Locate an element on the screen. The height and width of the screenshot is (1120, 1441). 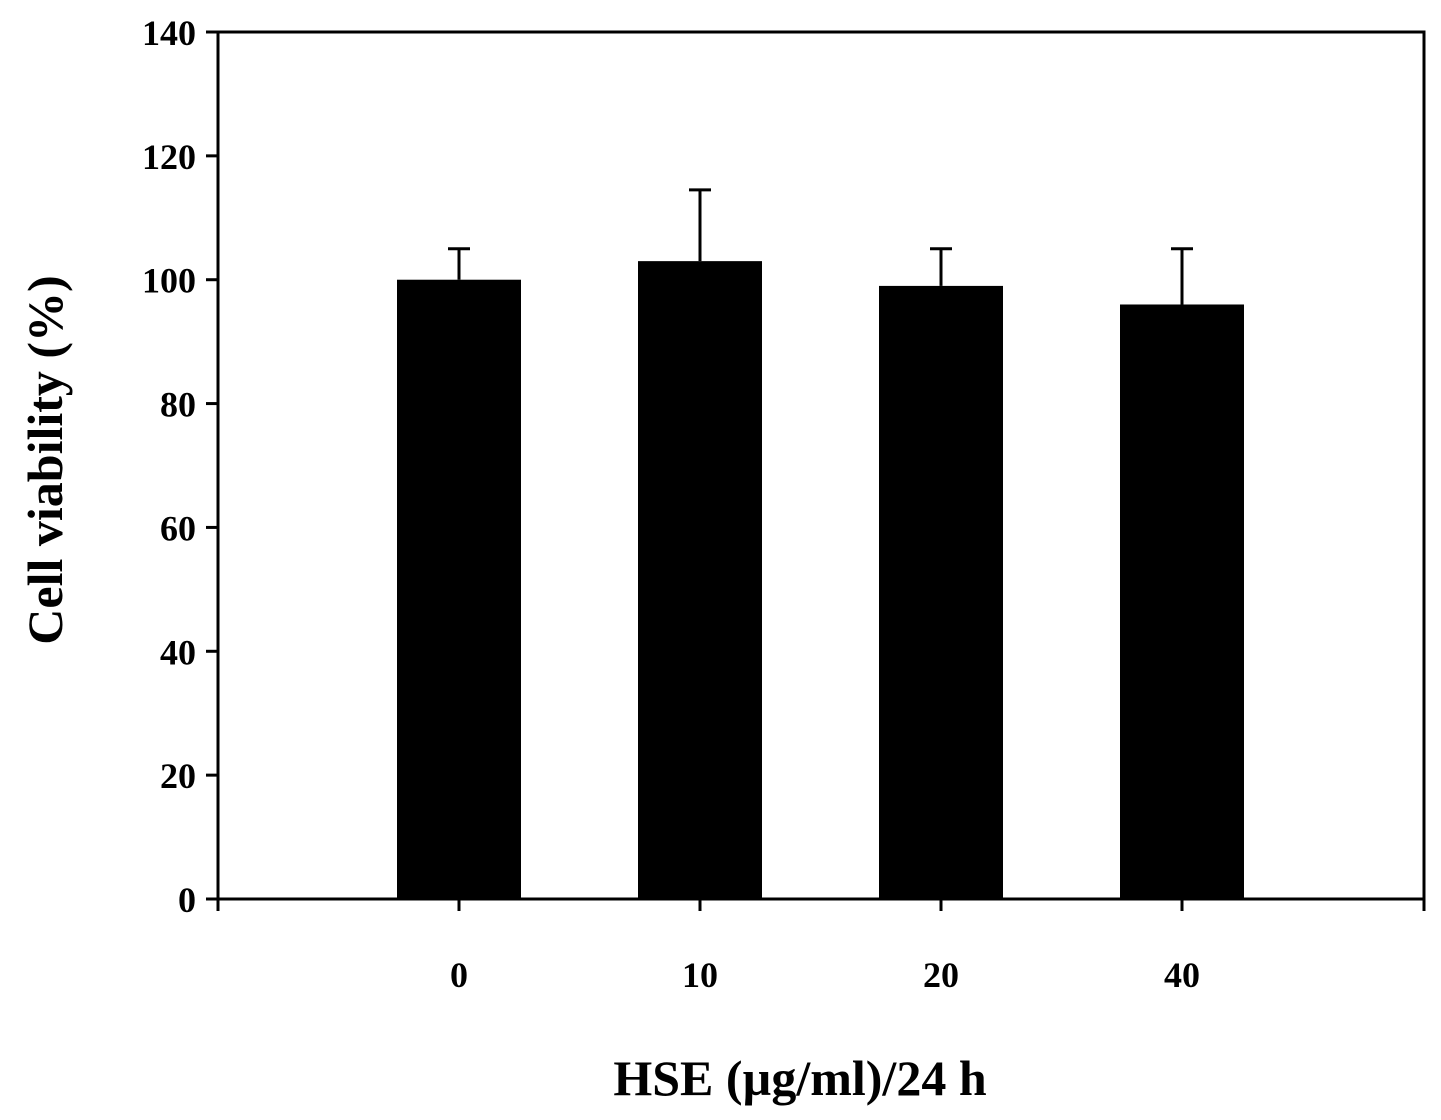
y-axis-label: Cell viability (%) is located at coordinates (45, 459).